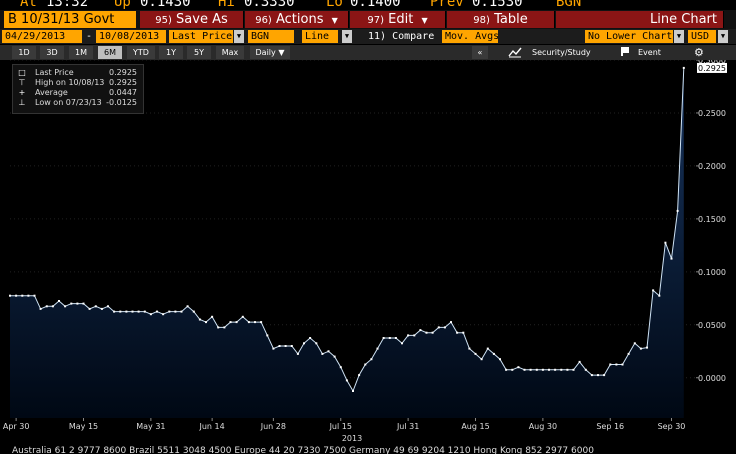 Image resolution: width=736 pixels, height=454 pixels. Describe the element at coordinates (723, 36) in the screenshot. I see `currency-dropdown-icon: ▼` at that location.